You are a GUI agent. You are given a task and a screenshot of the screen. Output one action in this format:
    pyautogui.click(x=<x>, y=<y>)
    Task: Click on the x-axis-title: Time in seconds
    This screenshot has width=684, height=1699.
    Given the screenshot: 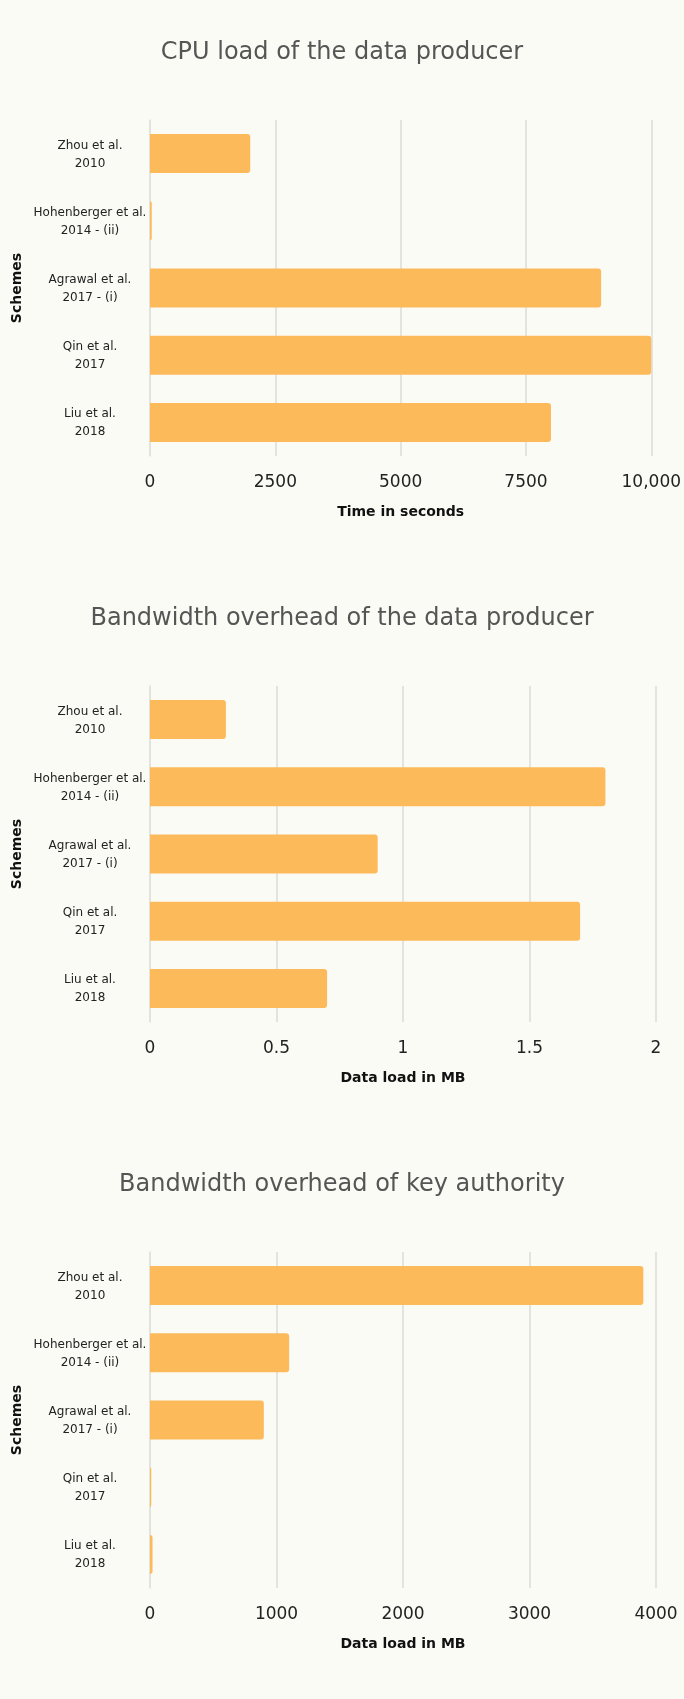 What is the action you would take?
    pyautogui.click(x=401, y=511)
    